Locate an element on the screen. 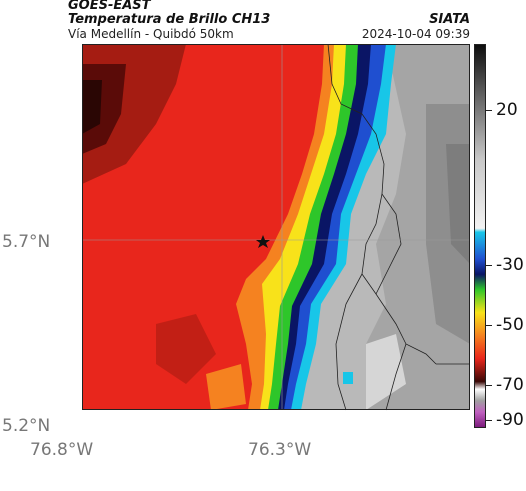 The image size is (526, 491). colorbar-label: -30 is located at coordinates (510, 265).